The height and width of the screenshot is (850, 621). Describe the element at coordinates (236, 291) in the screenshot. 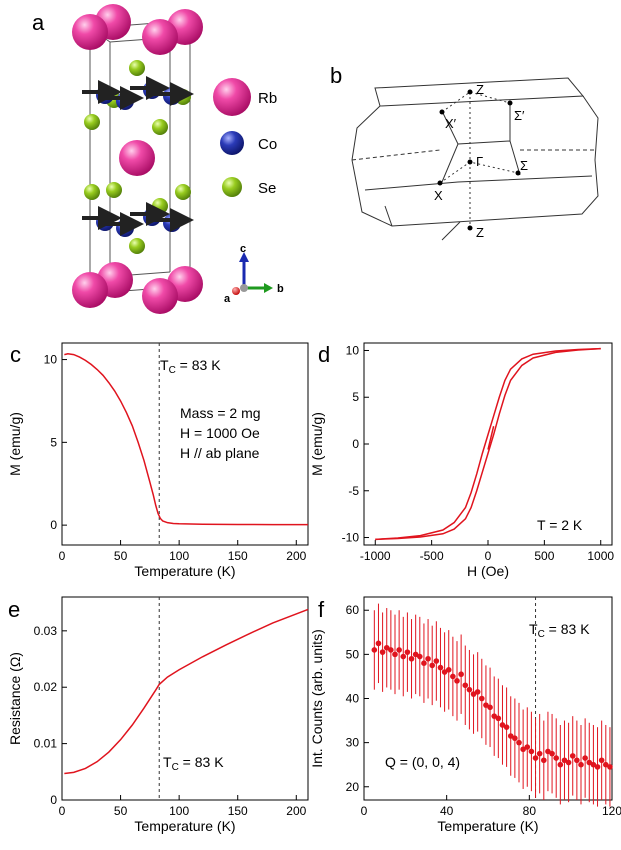

I see `a-axis-arrow` at that location.